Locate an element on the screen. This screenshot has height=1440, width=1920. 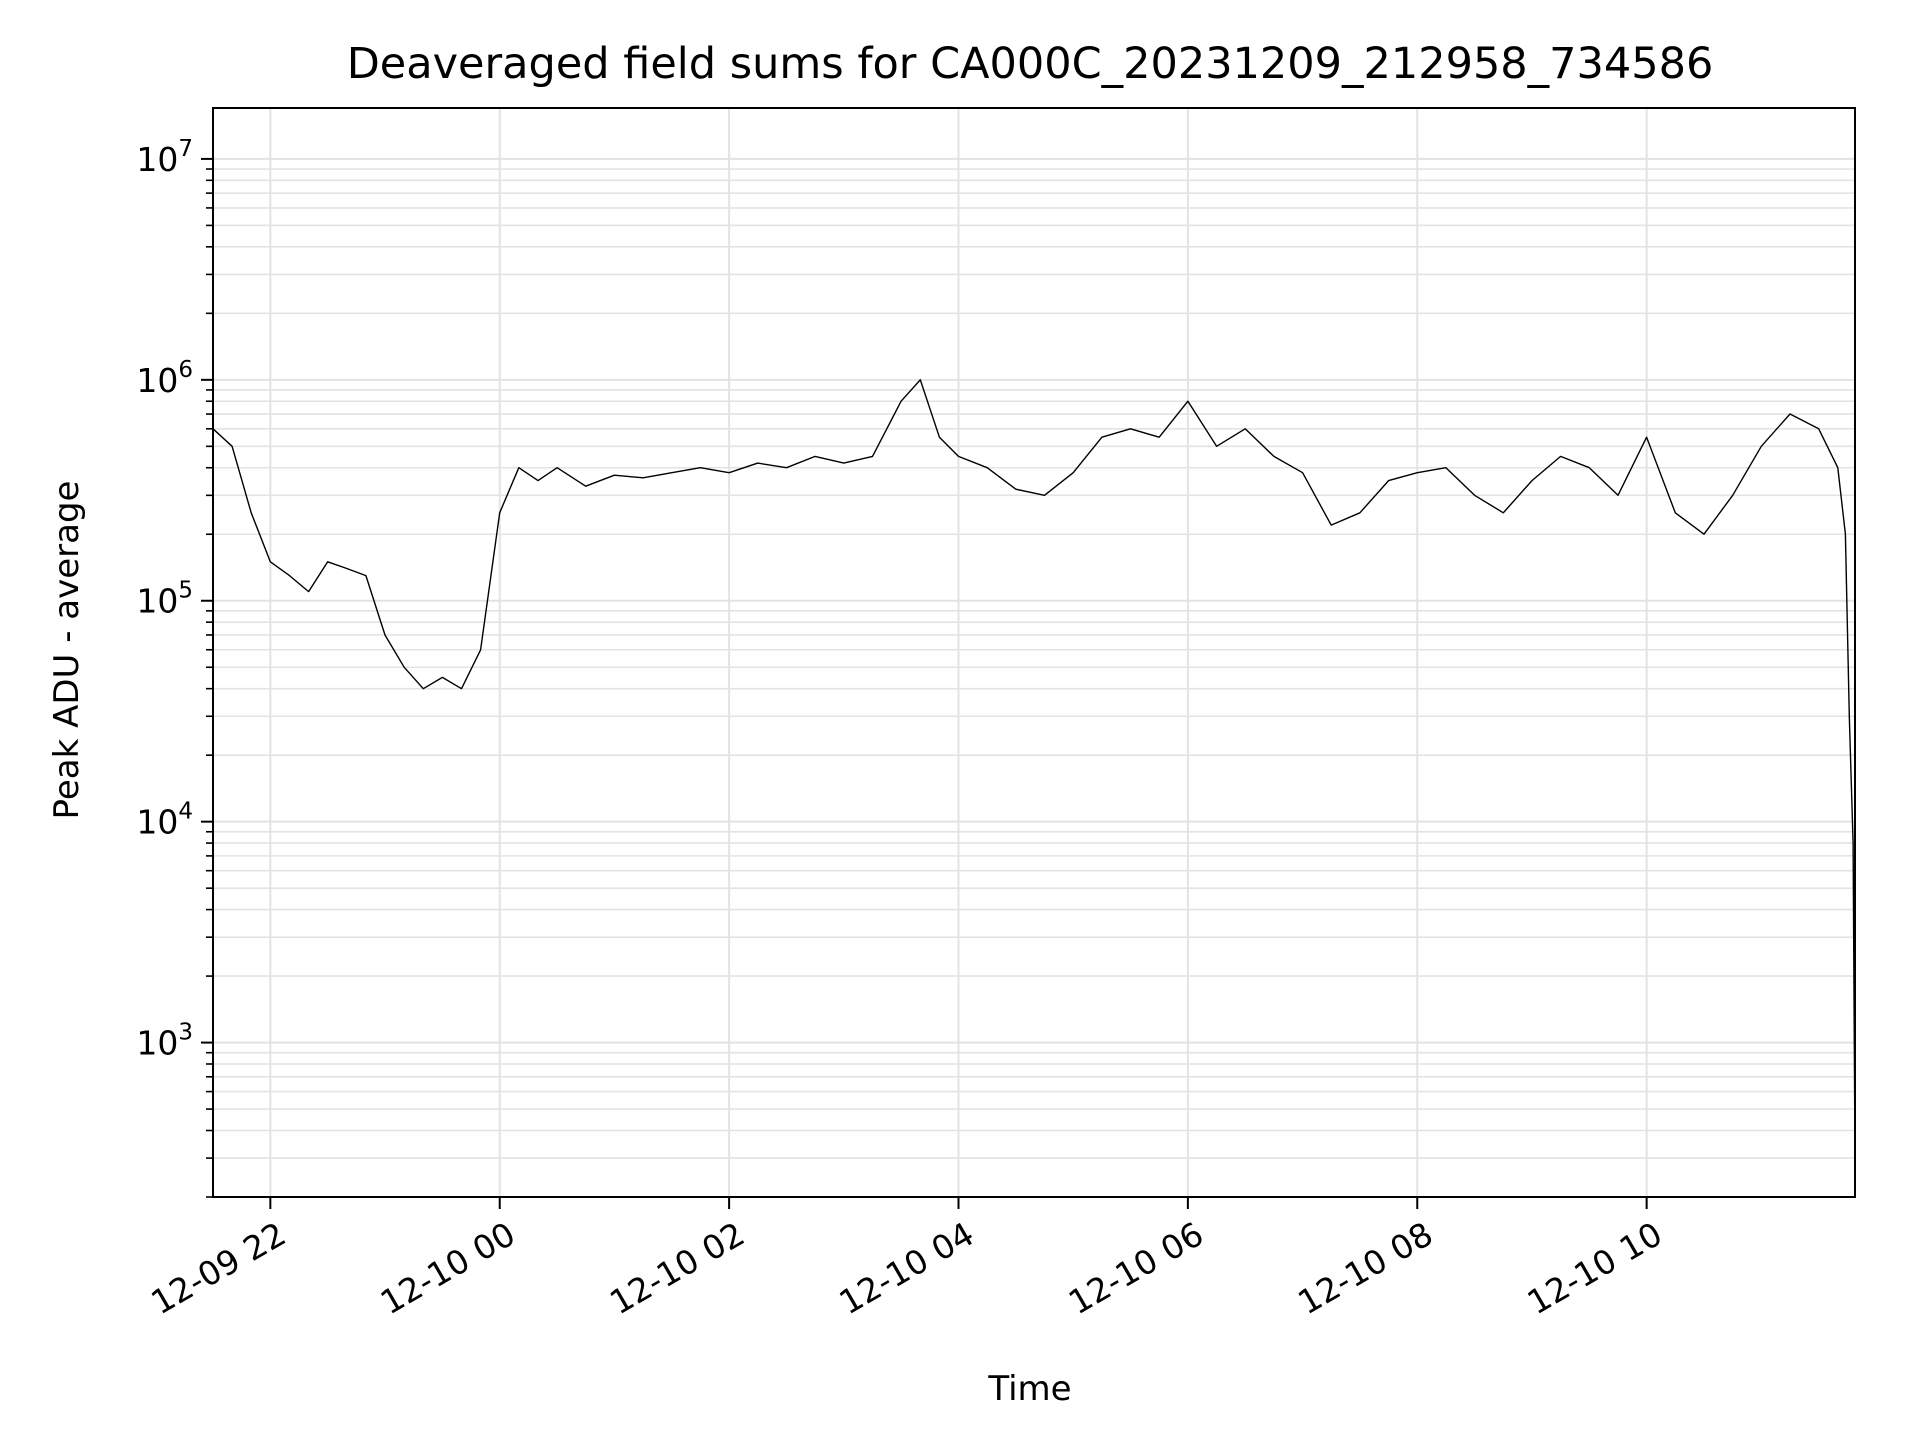
y-tick-label: 105 is located at coordinates (164, 599).